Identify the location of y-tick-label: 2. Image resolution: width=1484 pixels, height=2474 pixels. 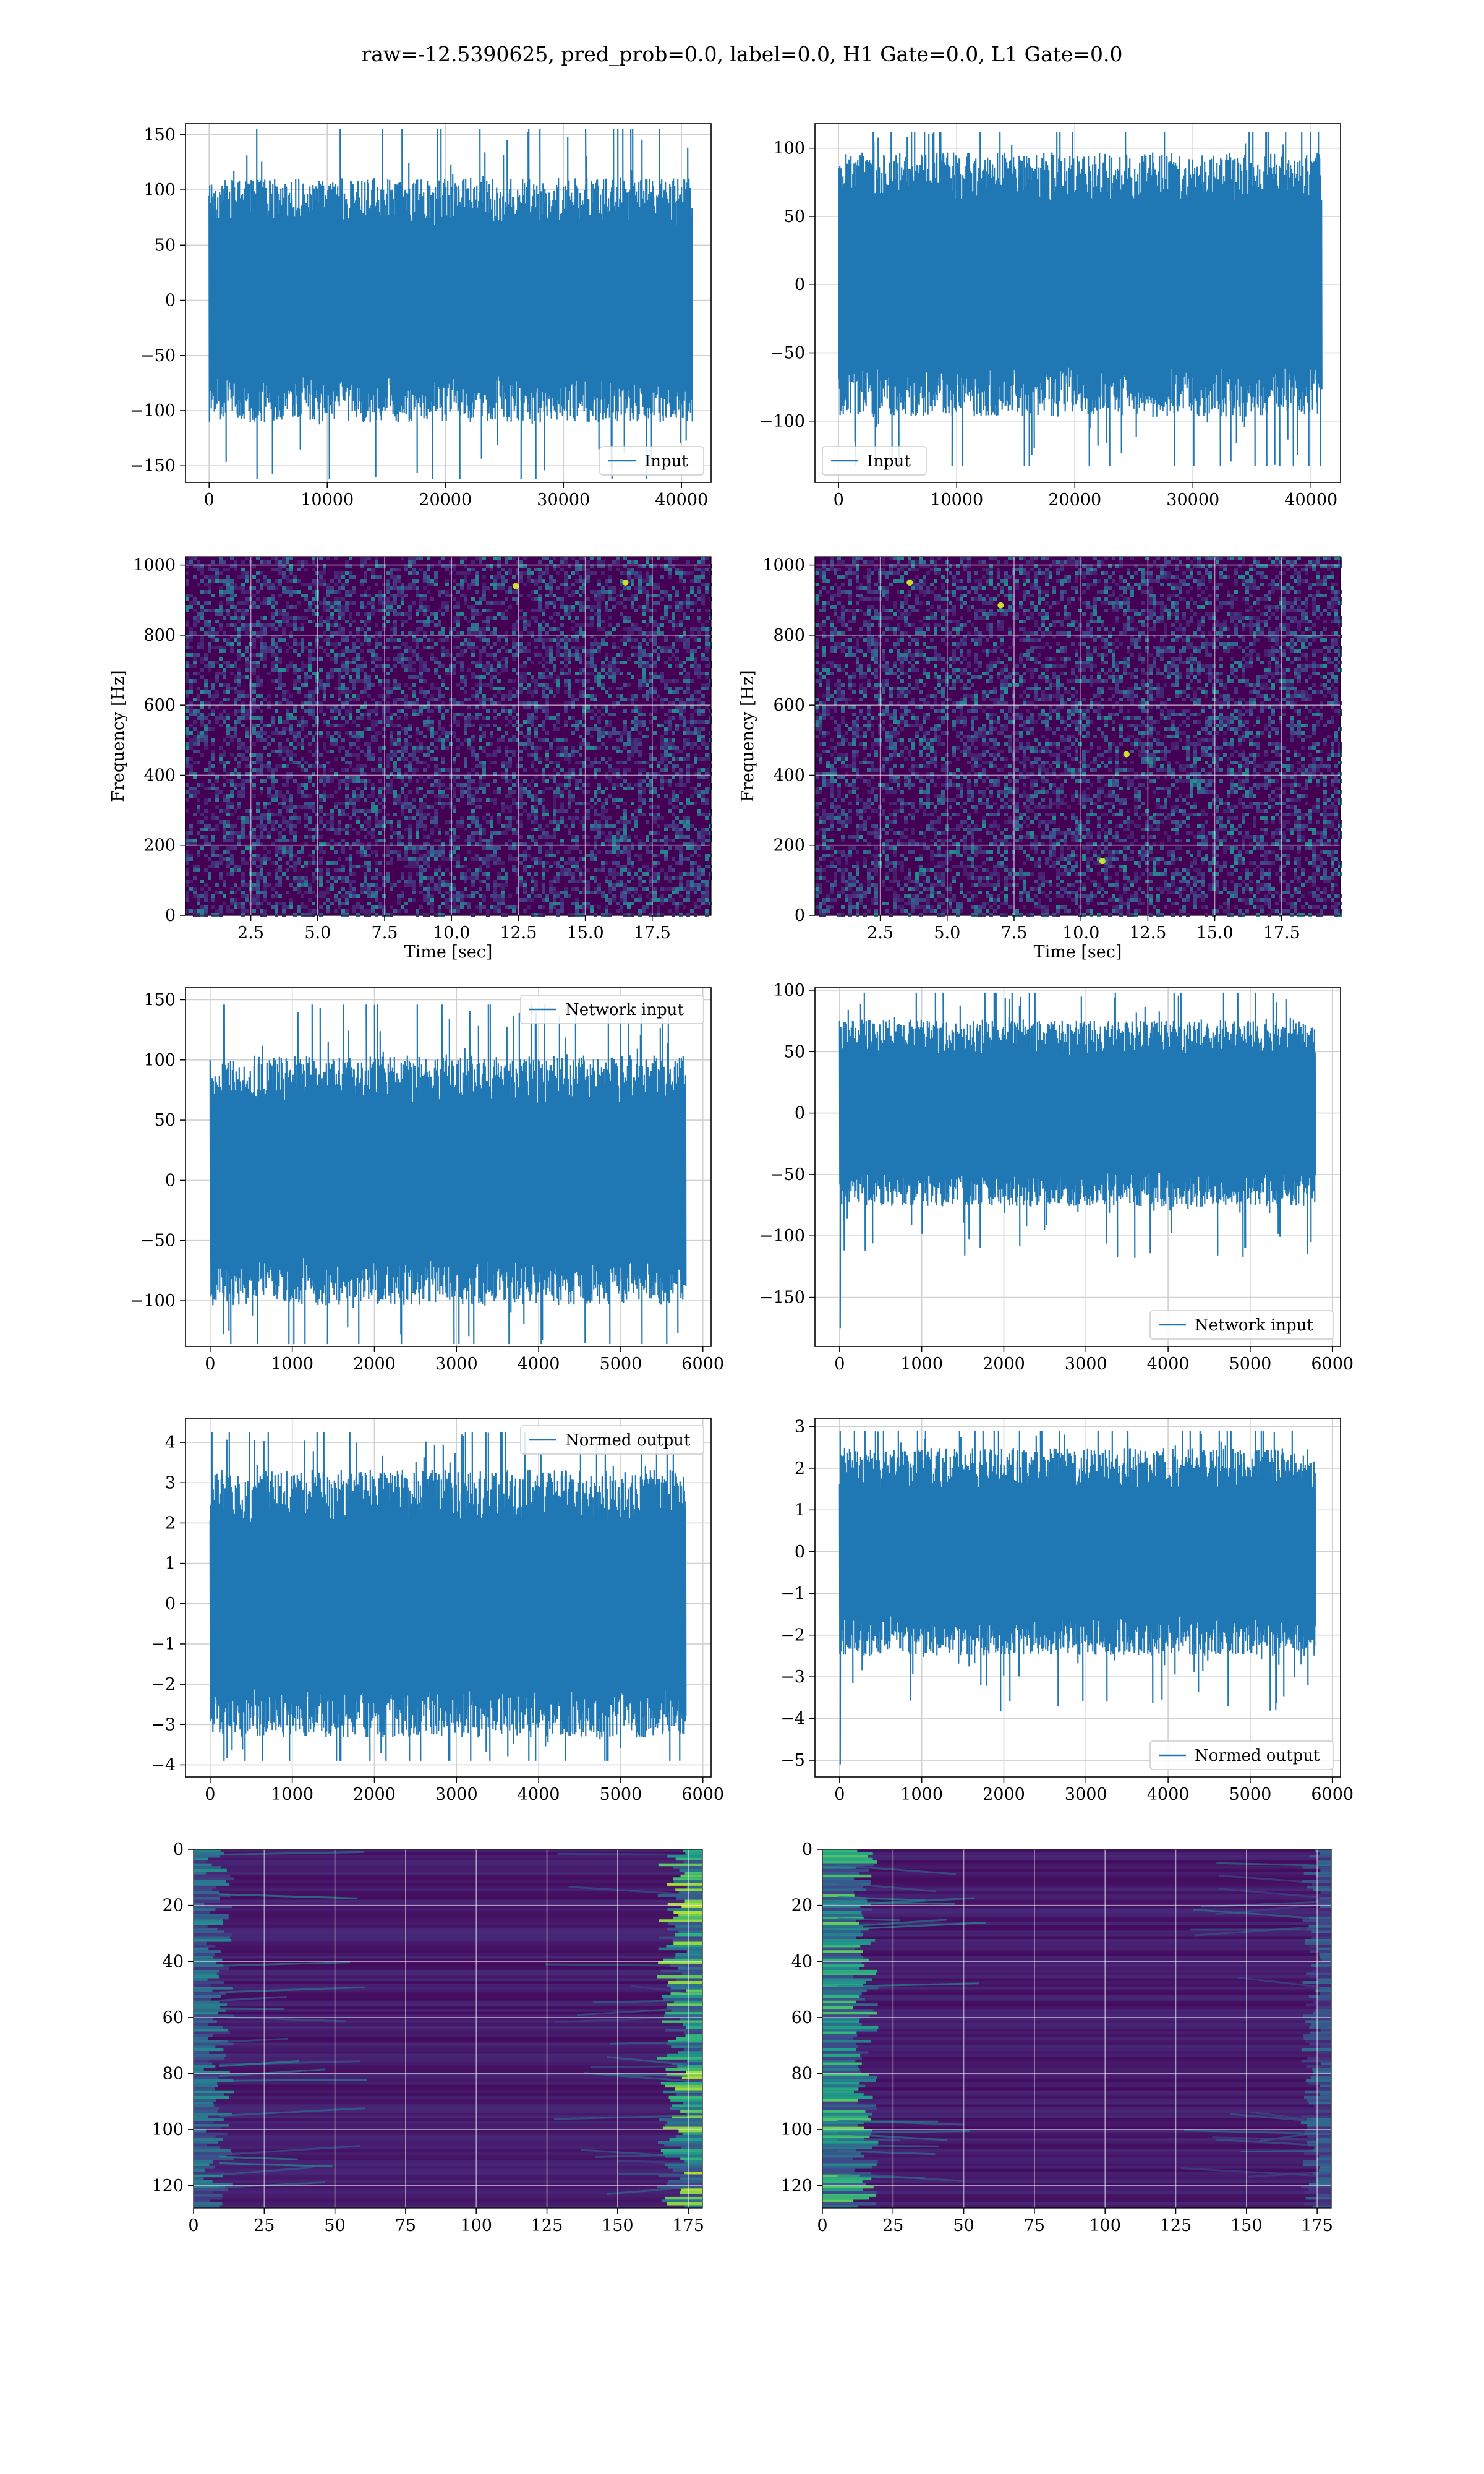
(170, 1523).